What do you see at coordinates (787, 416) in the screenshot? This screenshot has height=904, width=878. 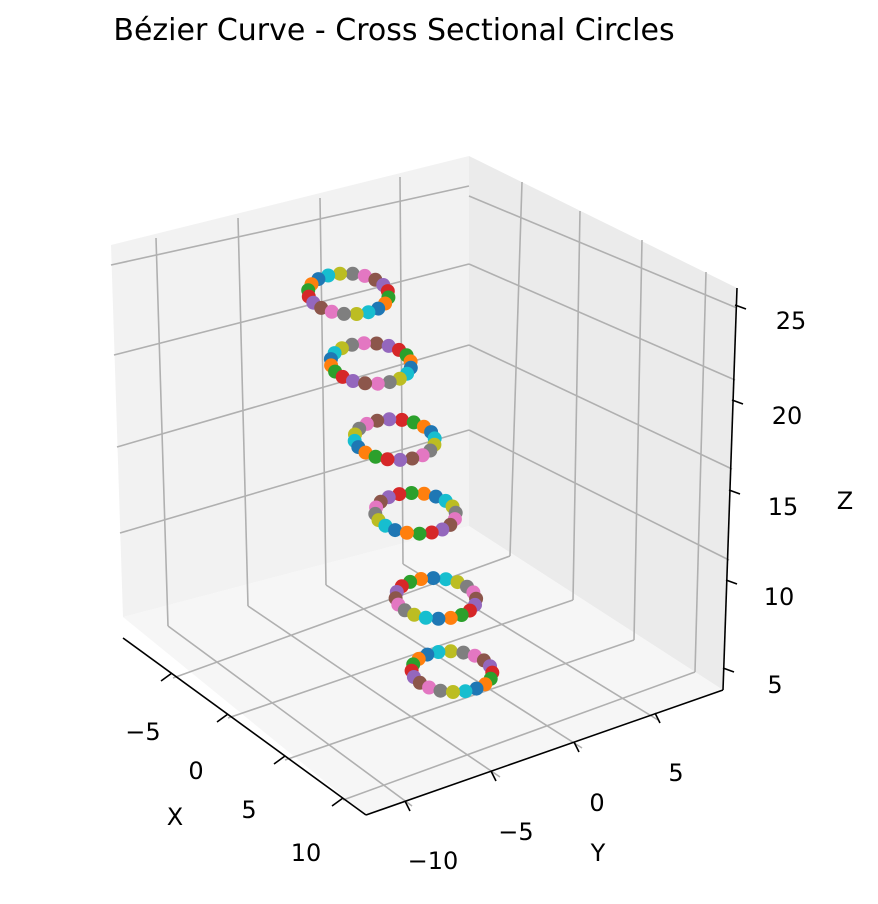 I see `z-tick-label: 20` at bounding box center [787, 416].